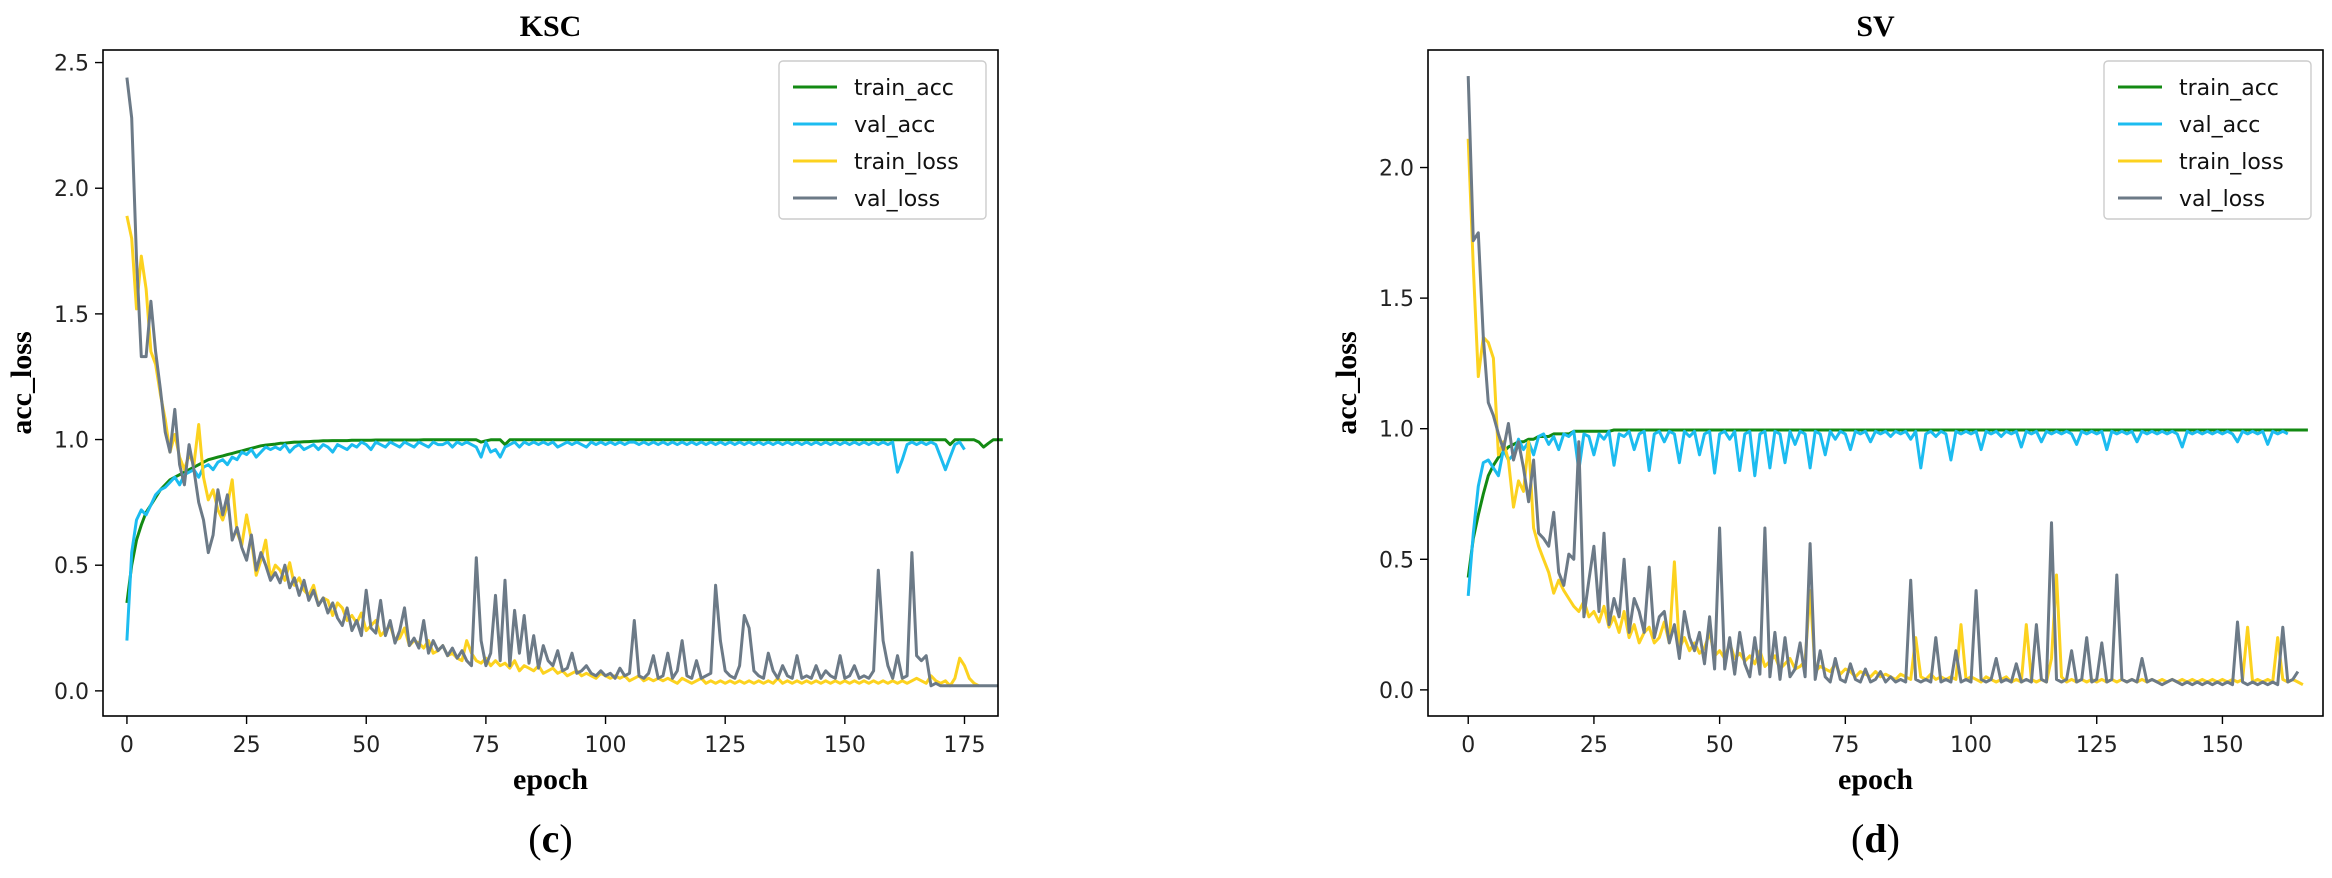 Image resolution: width=2332 pixels, height=878 pixels. What do you see at coordinates (964, 745) in the screenshot?
I see `x-tick-label: 175` at bounding box center [964, 745].